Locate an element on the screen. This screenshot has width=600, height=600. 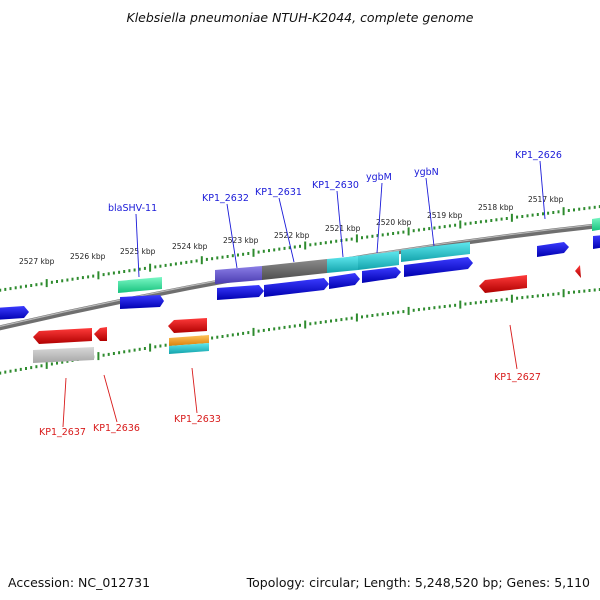
gene-ygbN is located at coordinates (435, 252).